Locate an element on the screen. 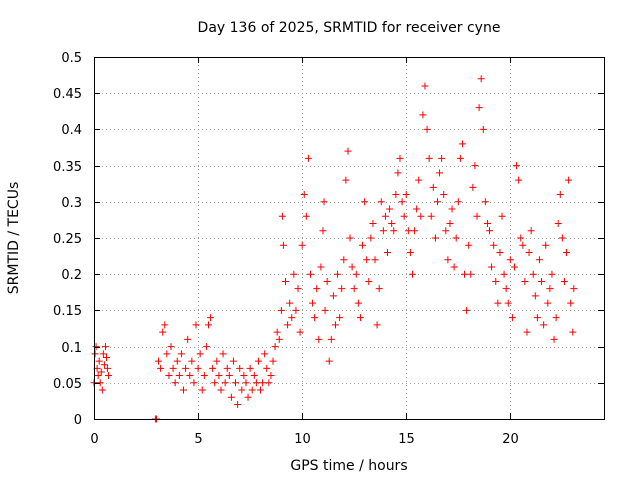 The image size is (640, 480). x-tick-label: 0 is located at coordinates (94, 439).